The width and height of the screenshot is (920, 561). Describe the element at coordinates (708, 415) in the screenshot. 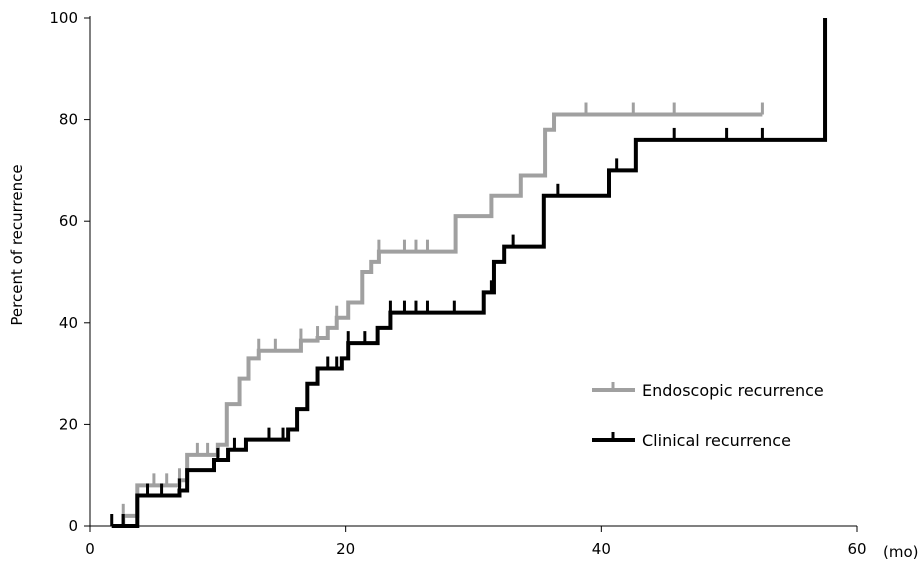

I see `legend: Endoscopic recurrence Clinical recurrence` at that location.